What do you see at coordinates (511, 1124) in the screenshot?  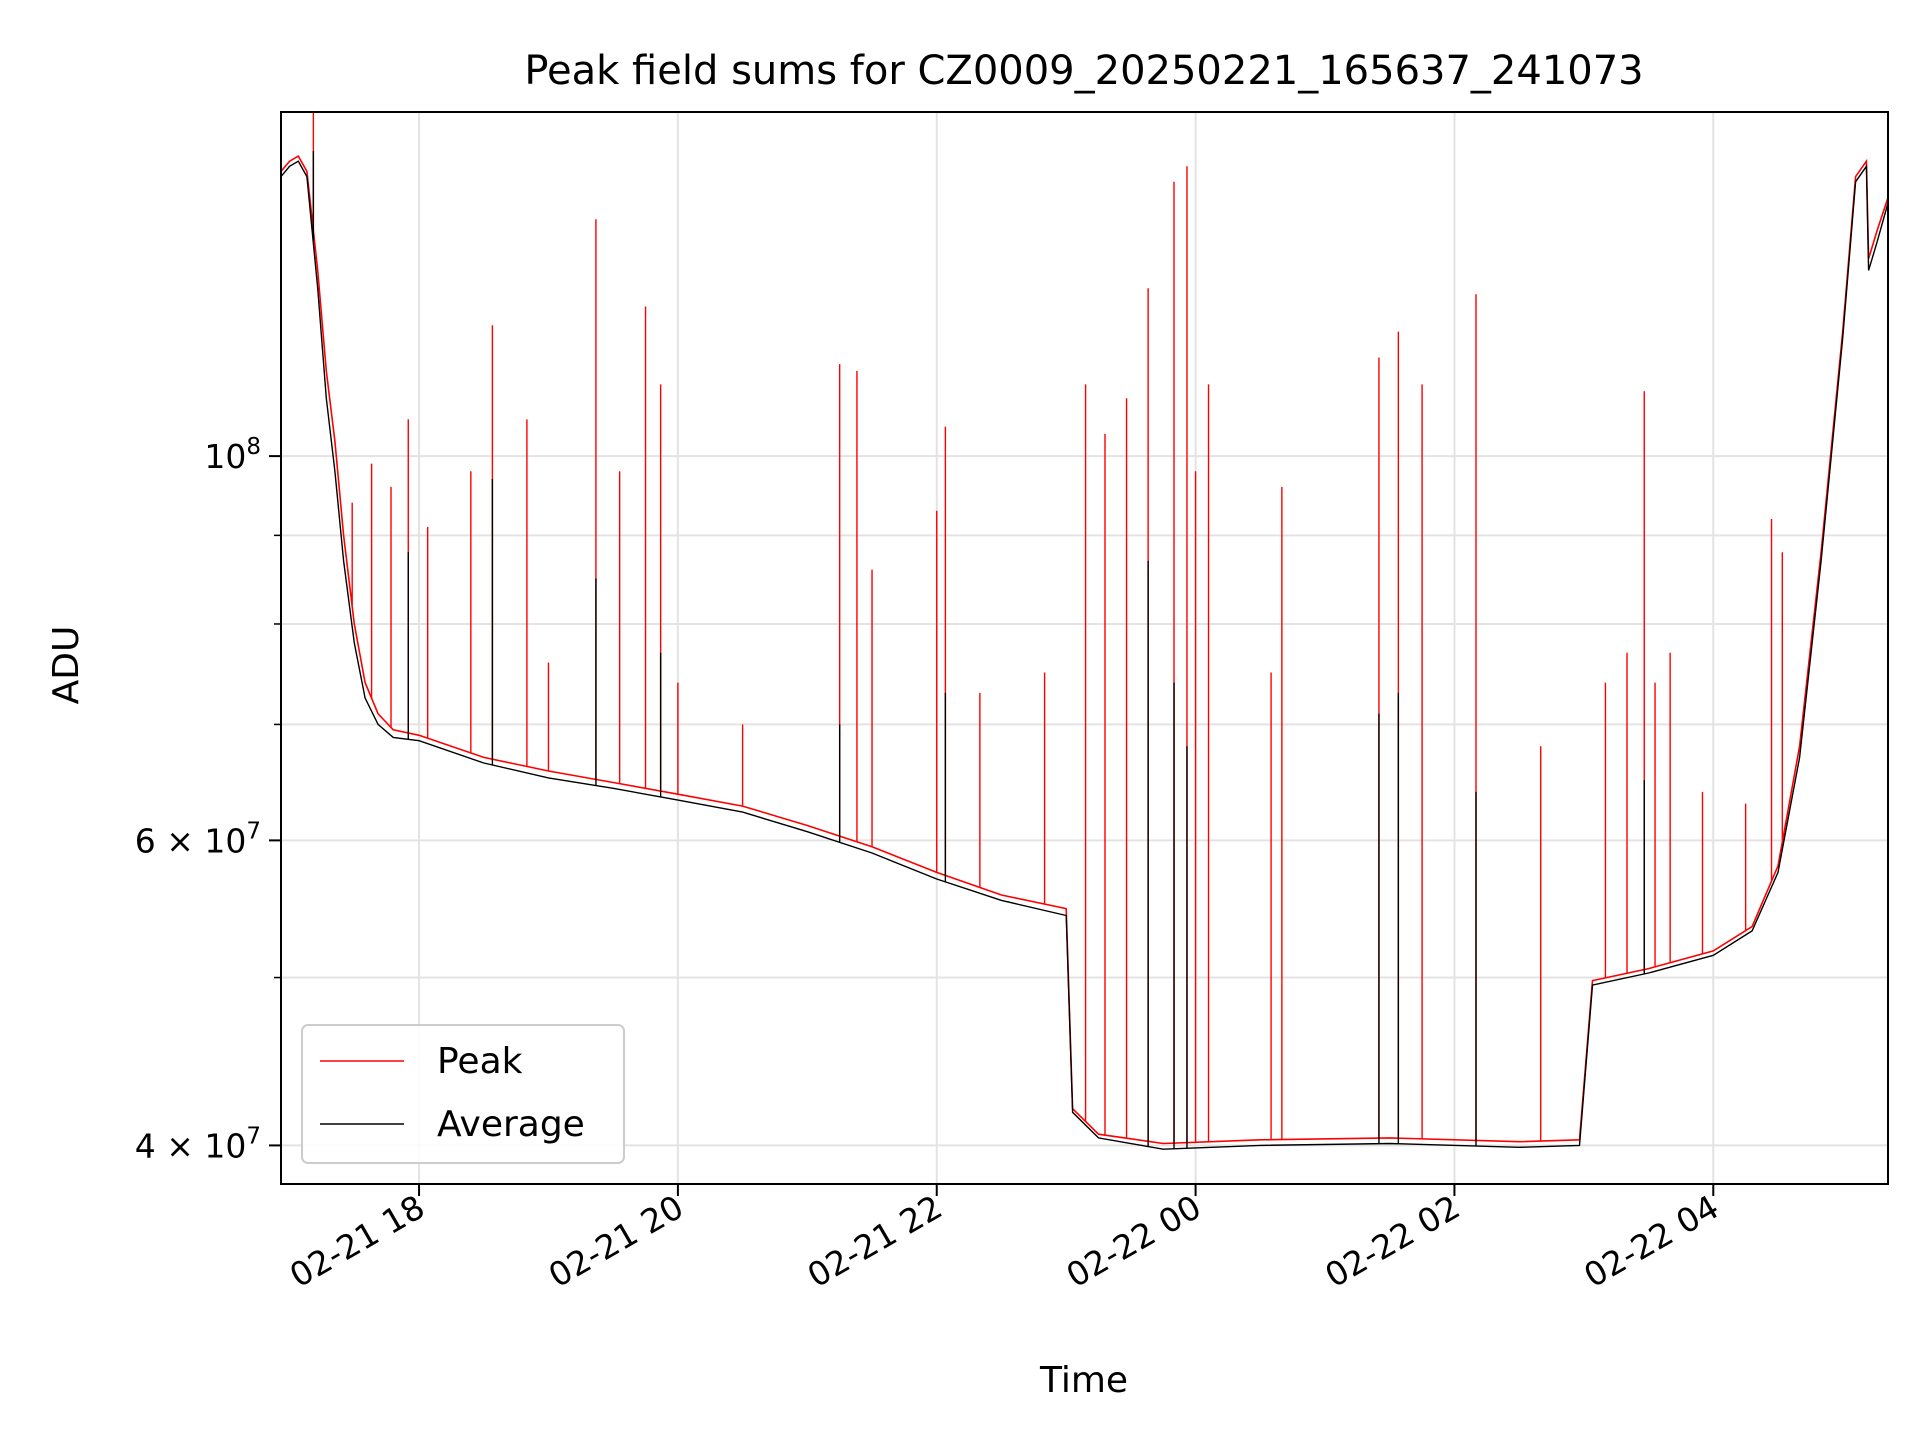 I see `legend-label-average: Average` at bounding box center [511, 1124].